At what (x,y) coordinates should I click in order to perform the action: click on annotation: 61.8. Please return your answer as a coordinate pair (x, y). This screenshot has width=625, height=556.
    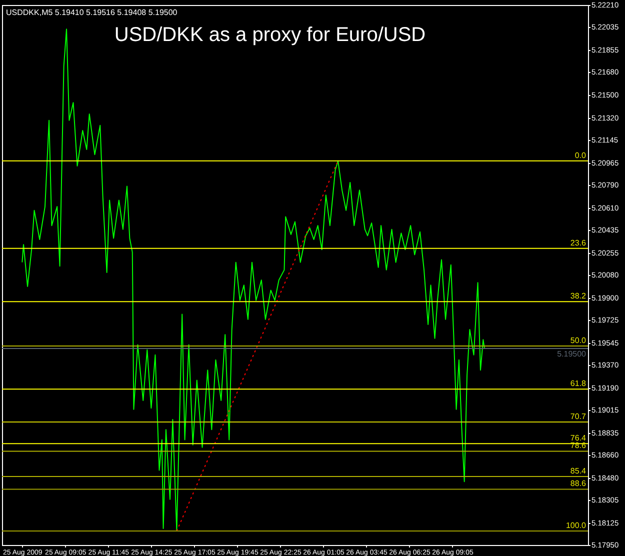
    Looking at the image, I should click on (578, 383).